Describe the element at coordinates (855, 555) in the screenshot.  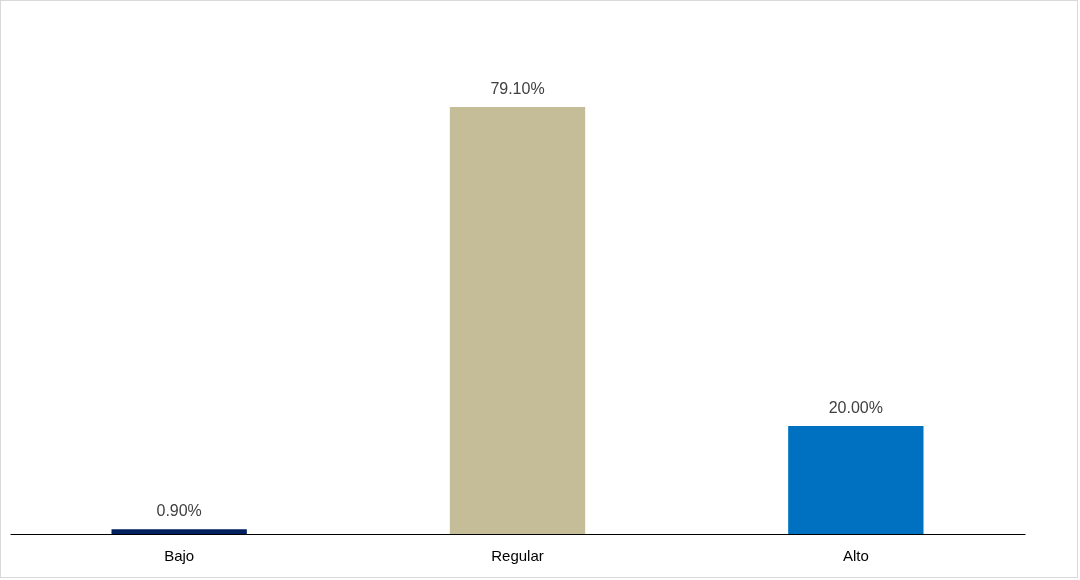
I see `x-tick-label: Alto` at that location.